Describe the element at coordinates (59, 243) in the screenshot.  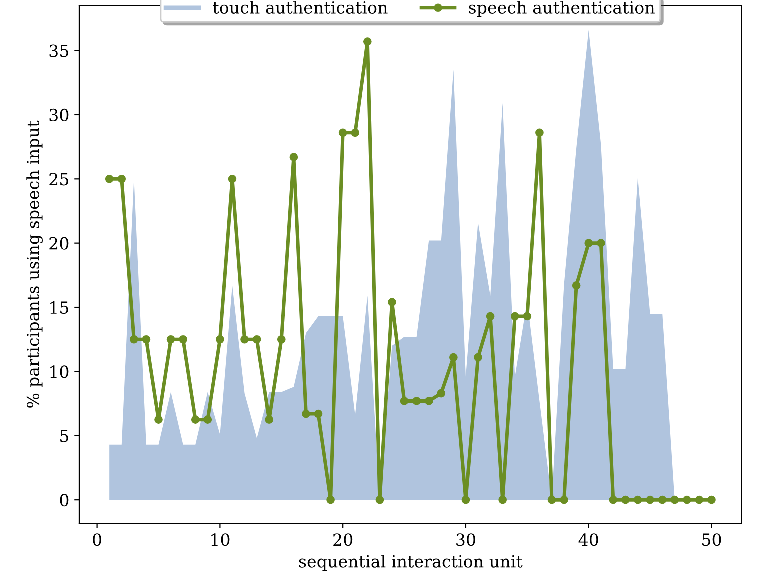
I see `y-tick-label: 20` at that location.